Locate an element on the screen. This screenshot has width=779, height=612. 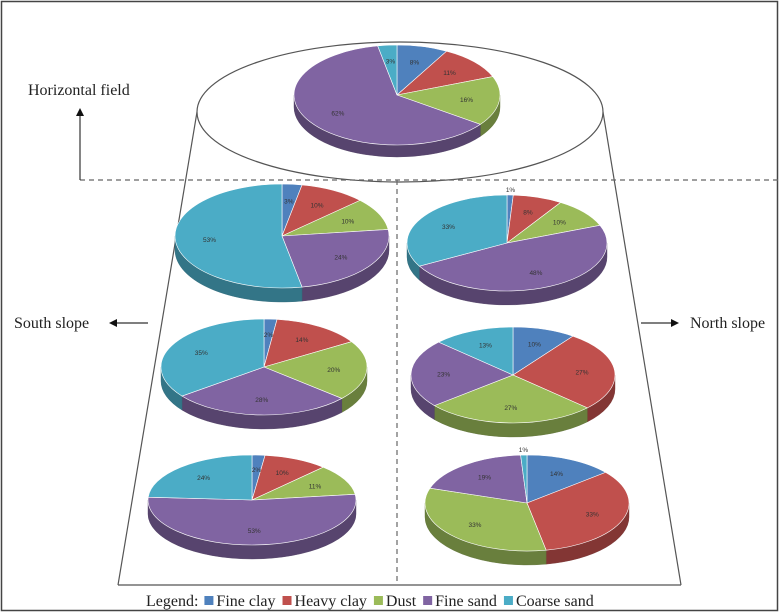
pie-north-slope-bottom: 14% 33% 33% 19% 1% is located at coordinates (527, 506).